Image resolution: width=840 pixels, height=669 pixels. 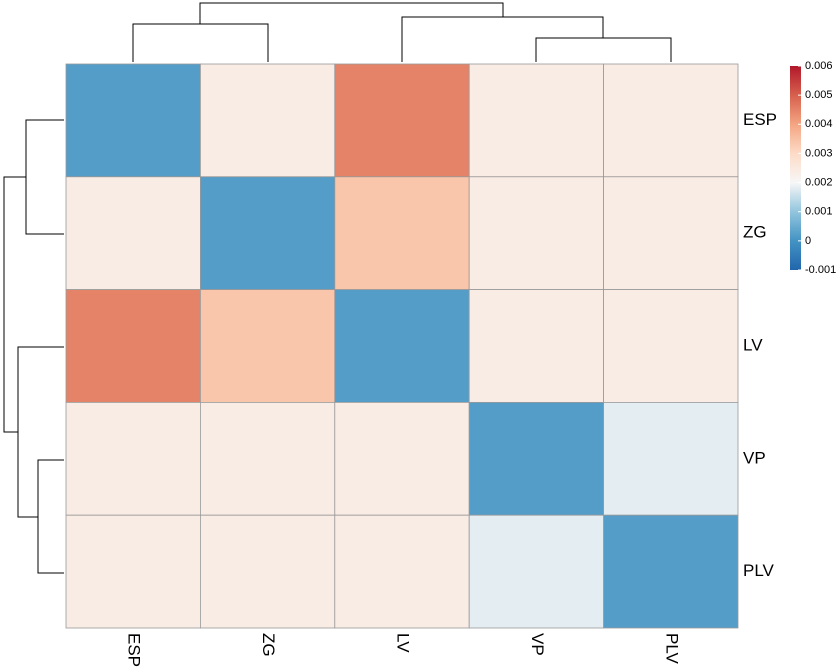 What do you see at coordinates (819, 182) in the screenshot?
I see `color-bar-label: 0.002` at bounding box center [819, 182].